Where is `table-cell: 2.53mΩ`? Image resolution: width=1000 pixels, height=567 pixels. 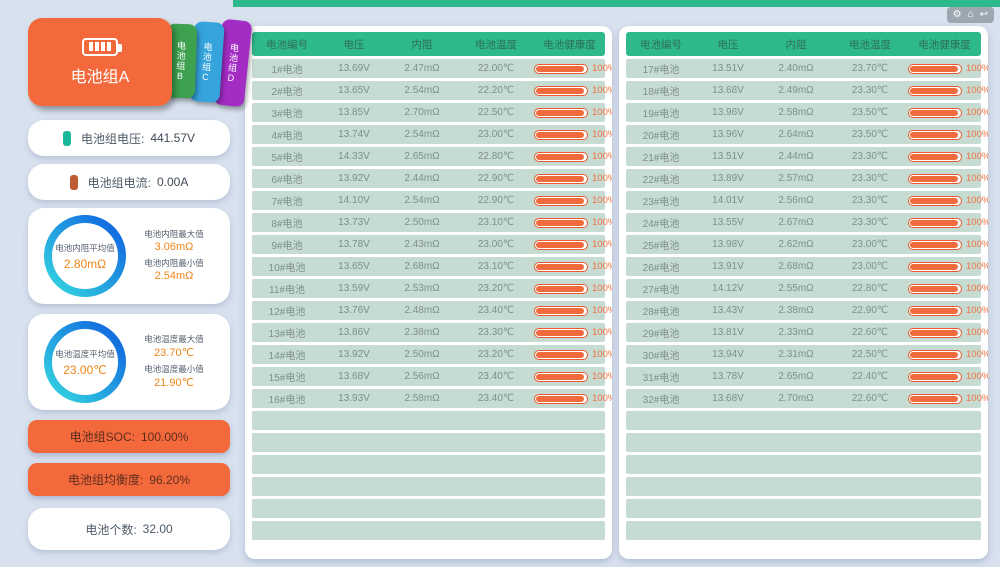
table-cell: 2.53mΩ is located at coordinates (422, 288).